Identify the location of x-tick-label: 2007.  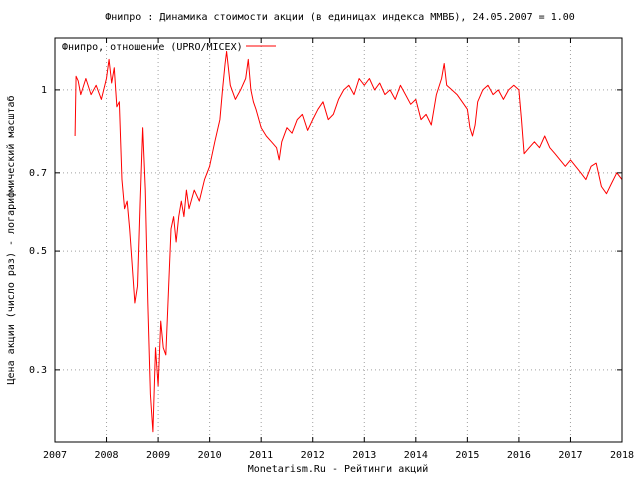
(55, 455).